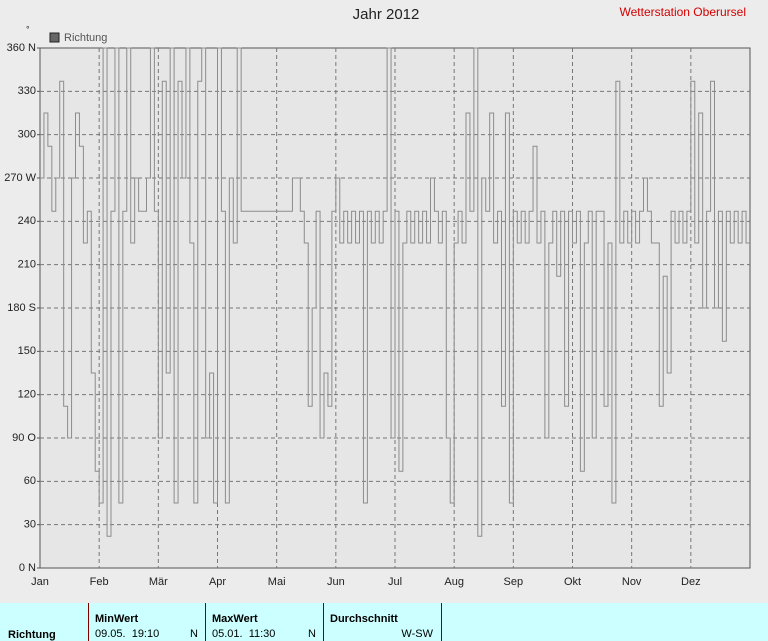  Describe the element at coordinates (30, 481) in the screenshot. I see `y-tick-label: 60` at that location.